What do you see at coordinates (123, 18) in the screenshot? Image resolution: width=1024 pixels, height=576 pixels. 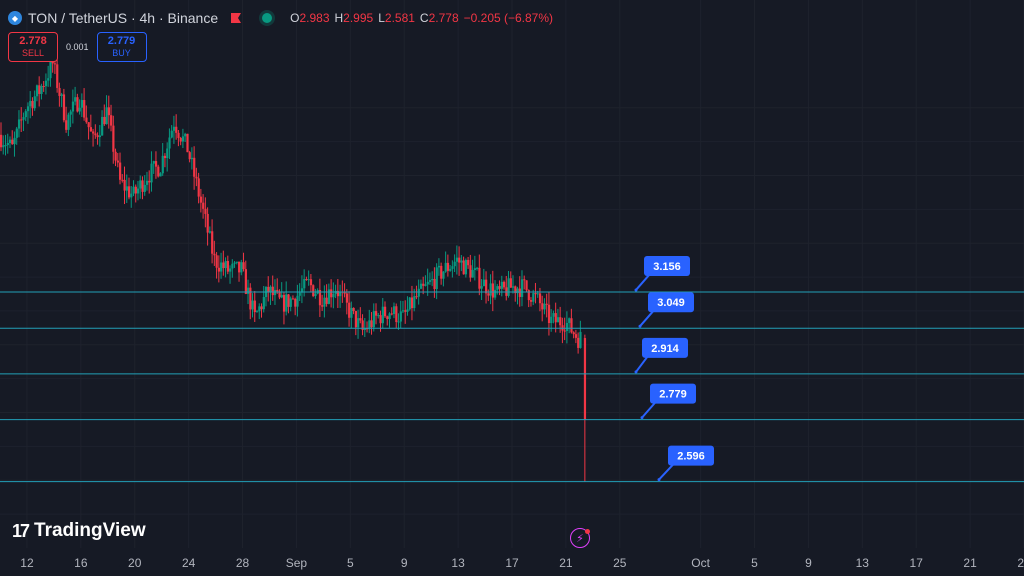 I see `symbol-title: TON / TetherUS · 4h · Binance` at bounding box center [123, 18].